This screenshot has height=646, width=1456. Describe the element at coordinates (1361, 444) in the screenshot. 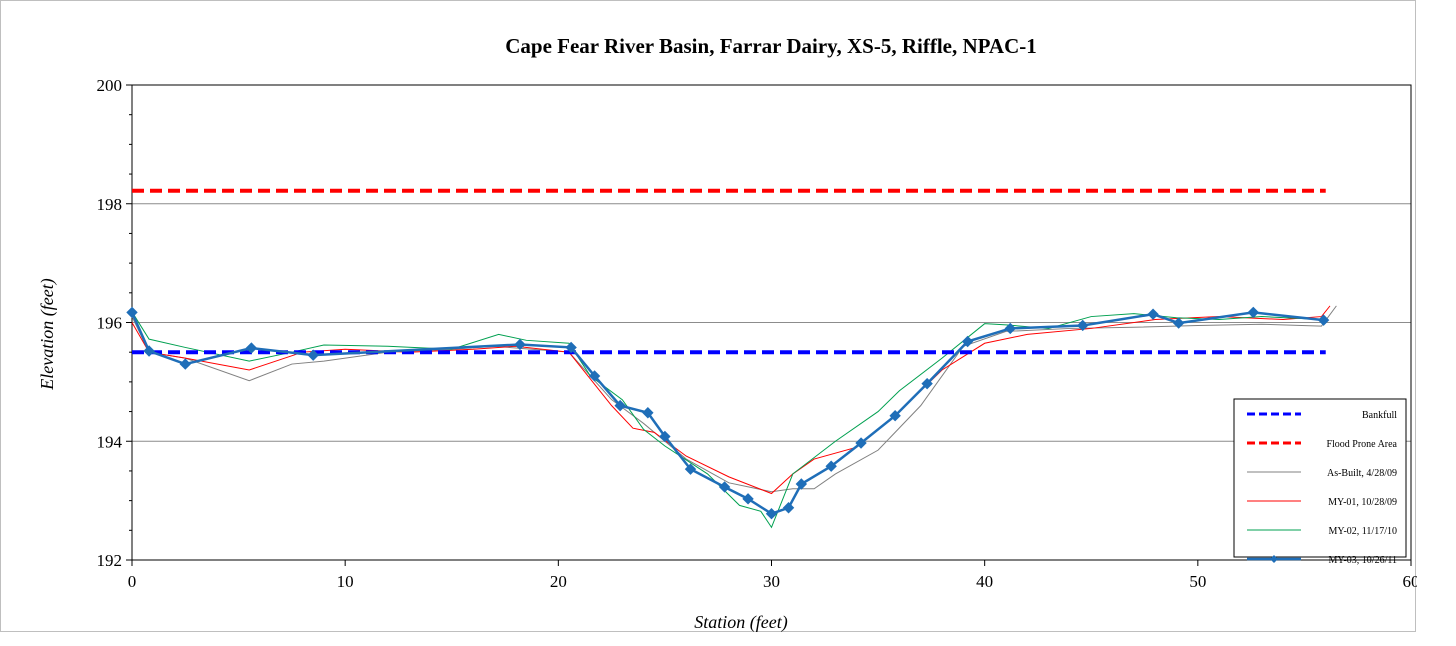

I see `legend-label-1: Flood Prone Area` at that location.